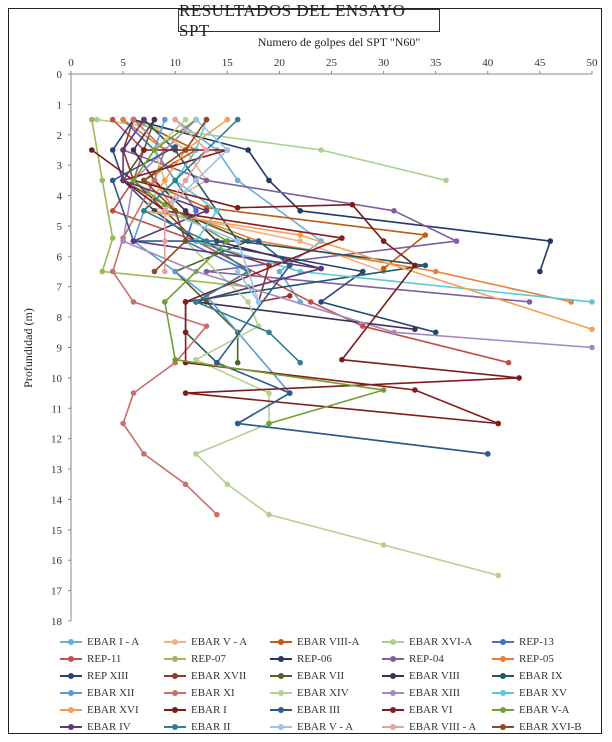 The height and width of the screenshot is (742, 612). I want to click on chart-title: RESULTADOS DEL ENSAYO SPT, so click(309, 20).